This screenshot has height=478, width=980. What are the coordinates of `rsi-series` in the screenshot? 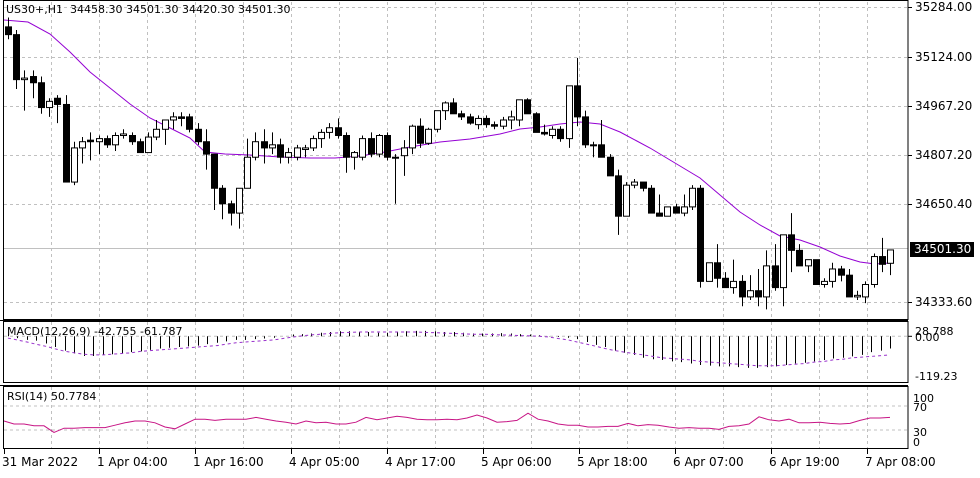 It's located at (447, 422).